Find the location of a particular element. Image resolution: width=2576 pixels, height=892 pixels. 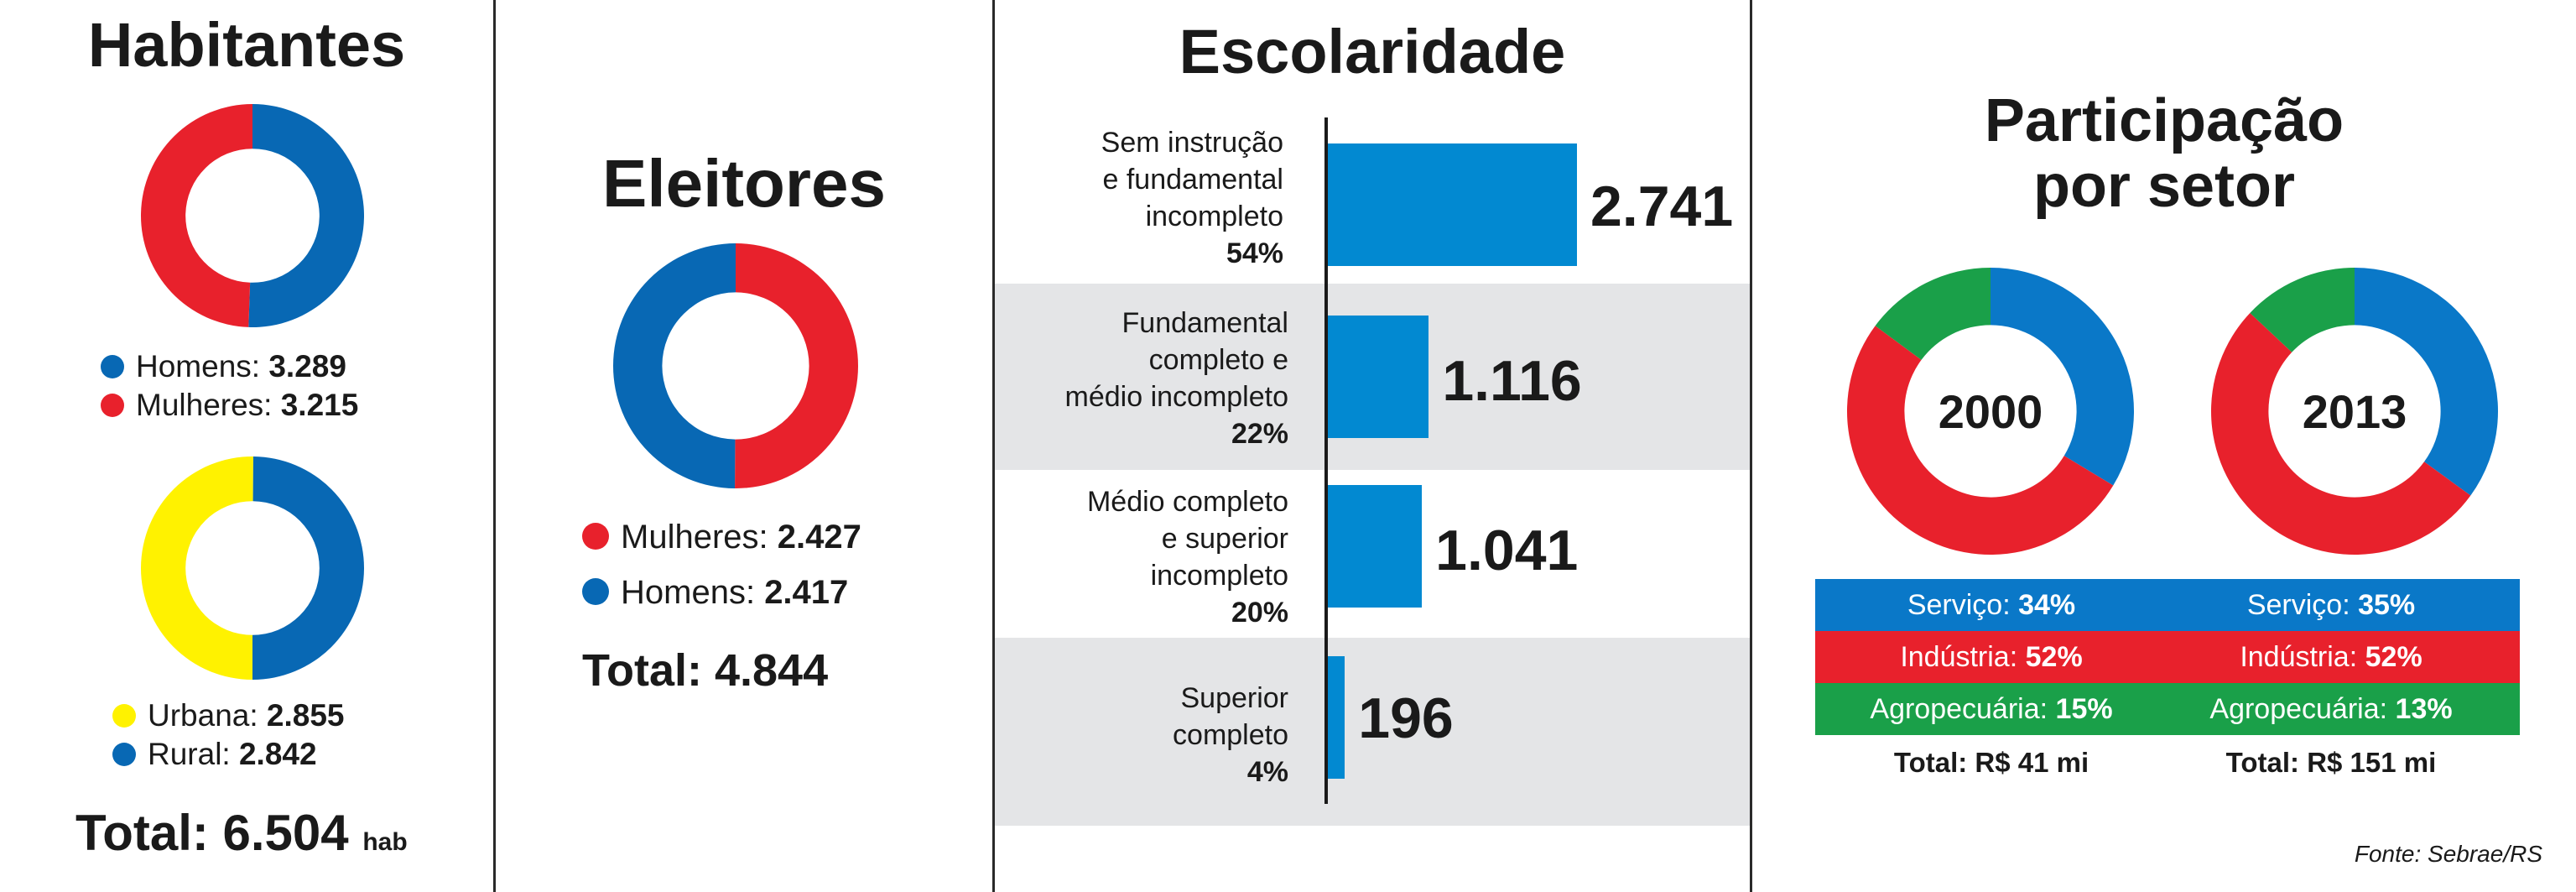

legend-label: Urbana: is located at coordinates (203, 715).